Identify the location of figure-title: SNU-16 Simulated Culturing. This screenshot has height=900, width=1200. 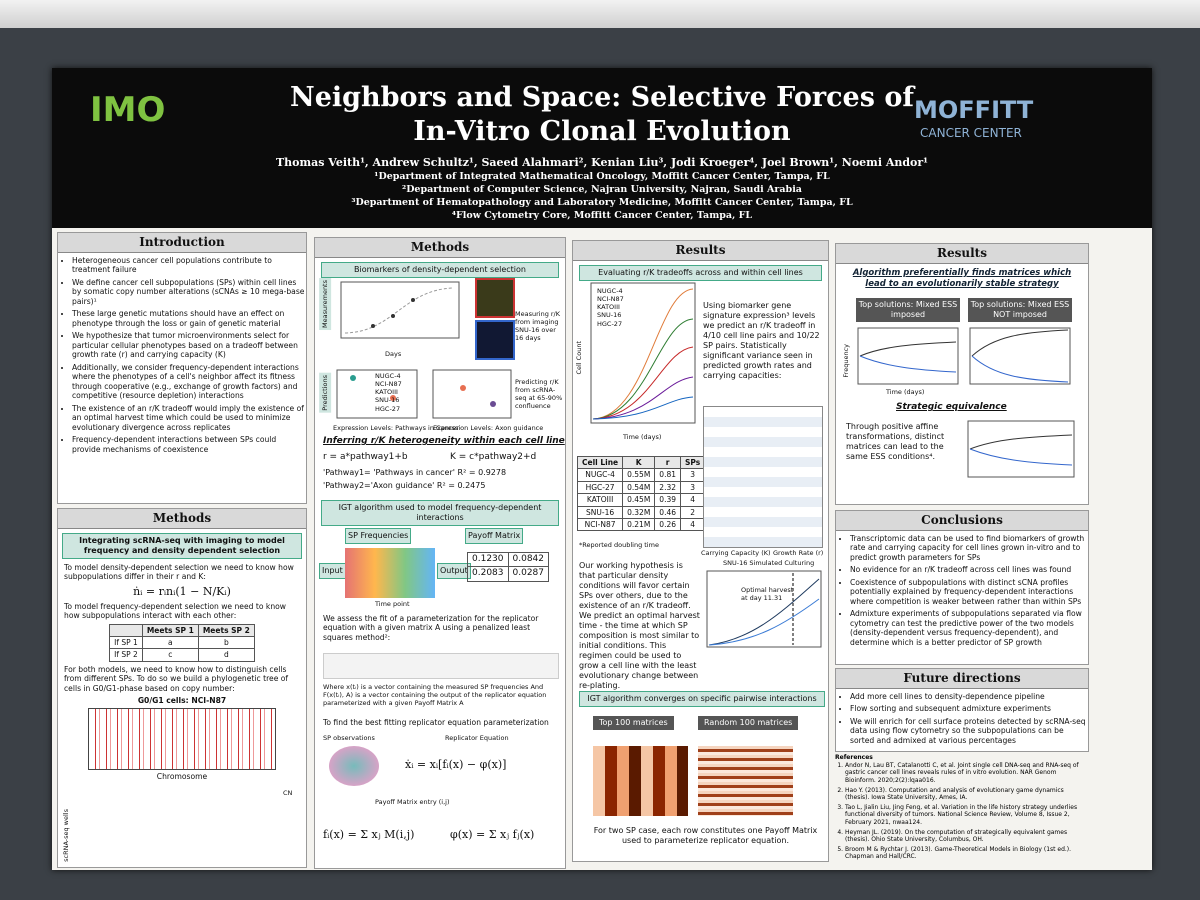
(769, 563).